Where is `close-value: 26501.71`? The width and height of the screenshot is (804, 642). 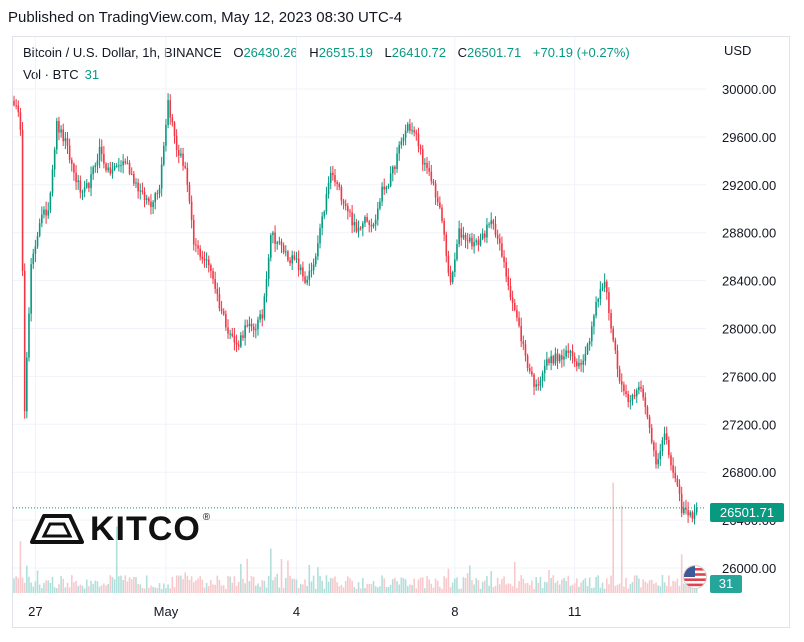
close-value: 26501.71 is located at coordinates (494, 52).